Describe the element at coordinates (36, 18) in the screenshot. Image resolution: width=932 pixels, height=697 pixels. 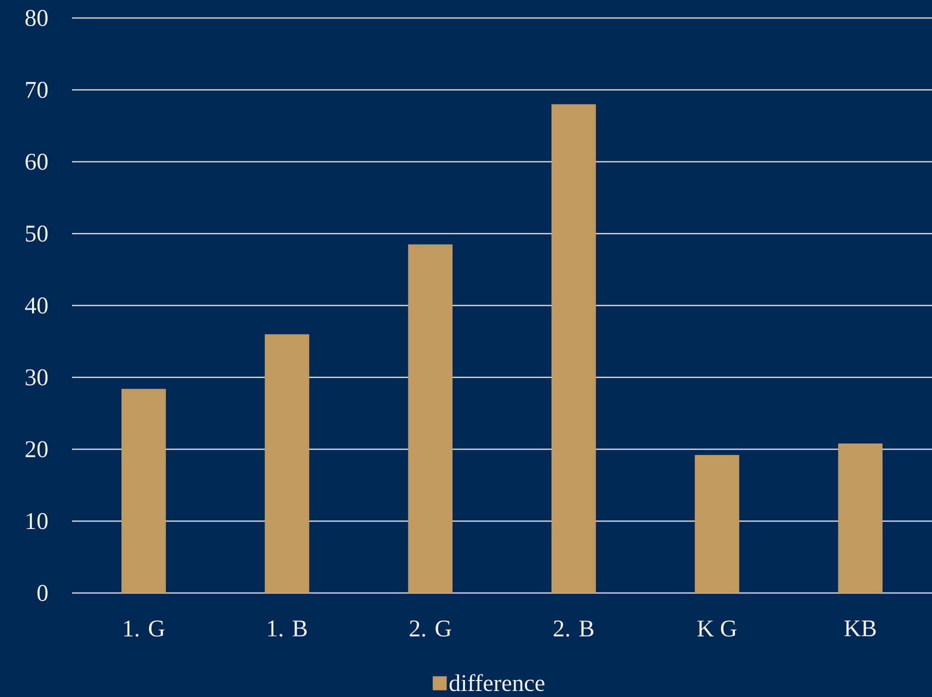
I see `y-tick-label: 80` at that location.